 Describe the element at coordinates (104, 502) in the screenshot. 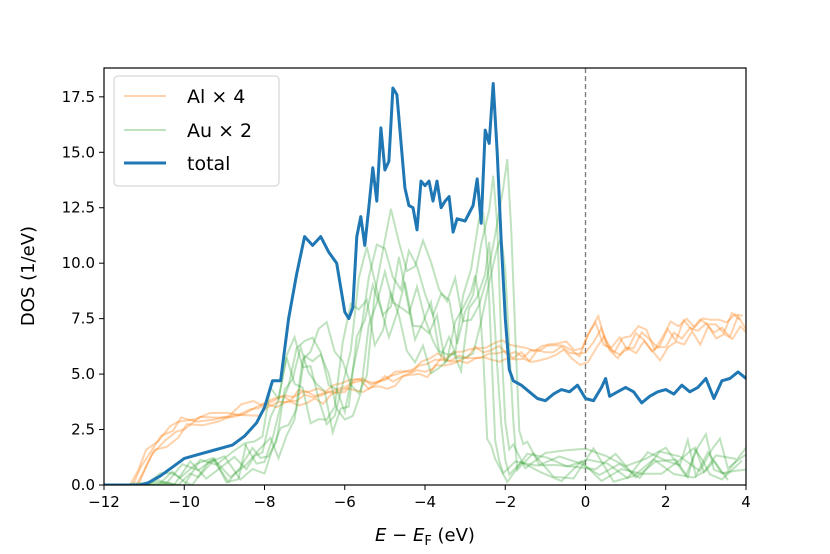

I see `x-tick-label: −12` at that location.